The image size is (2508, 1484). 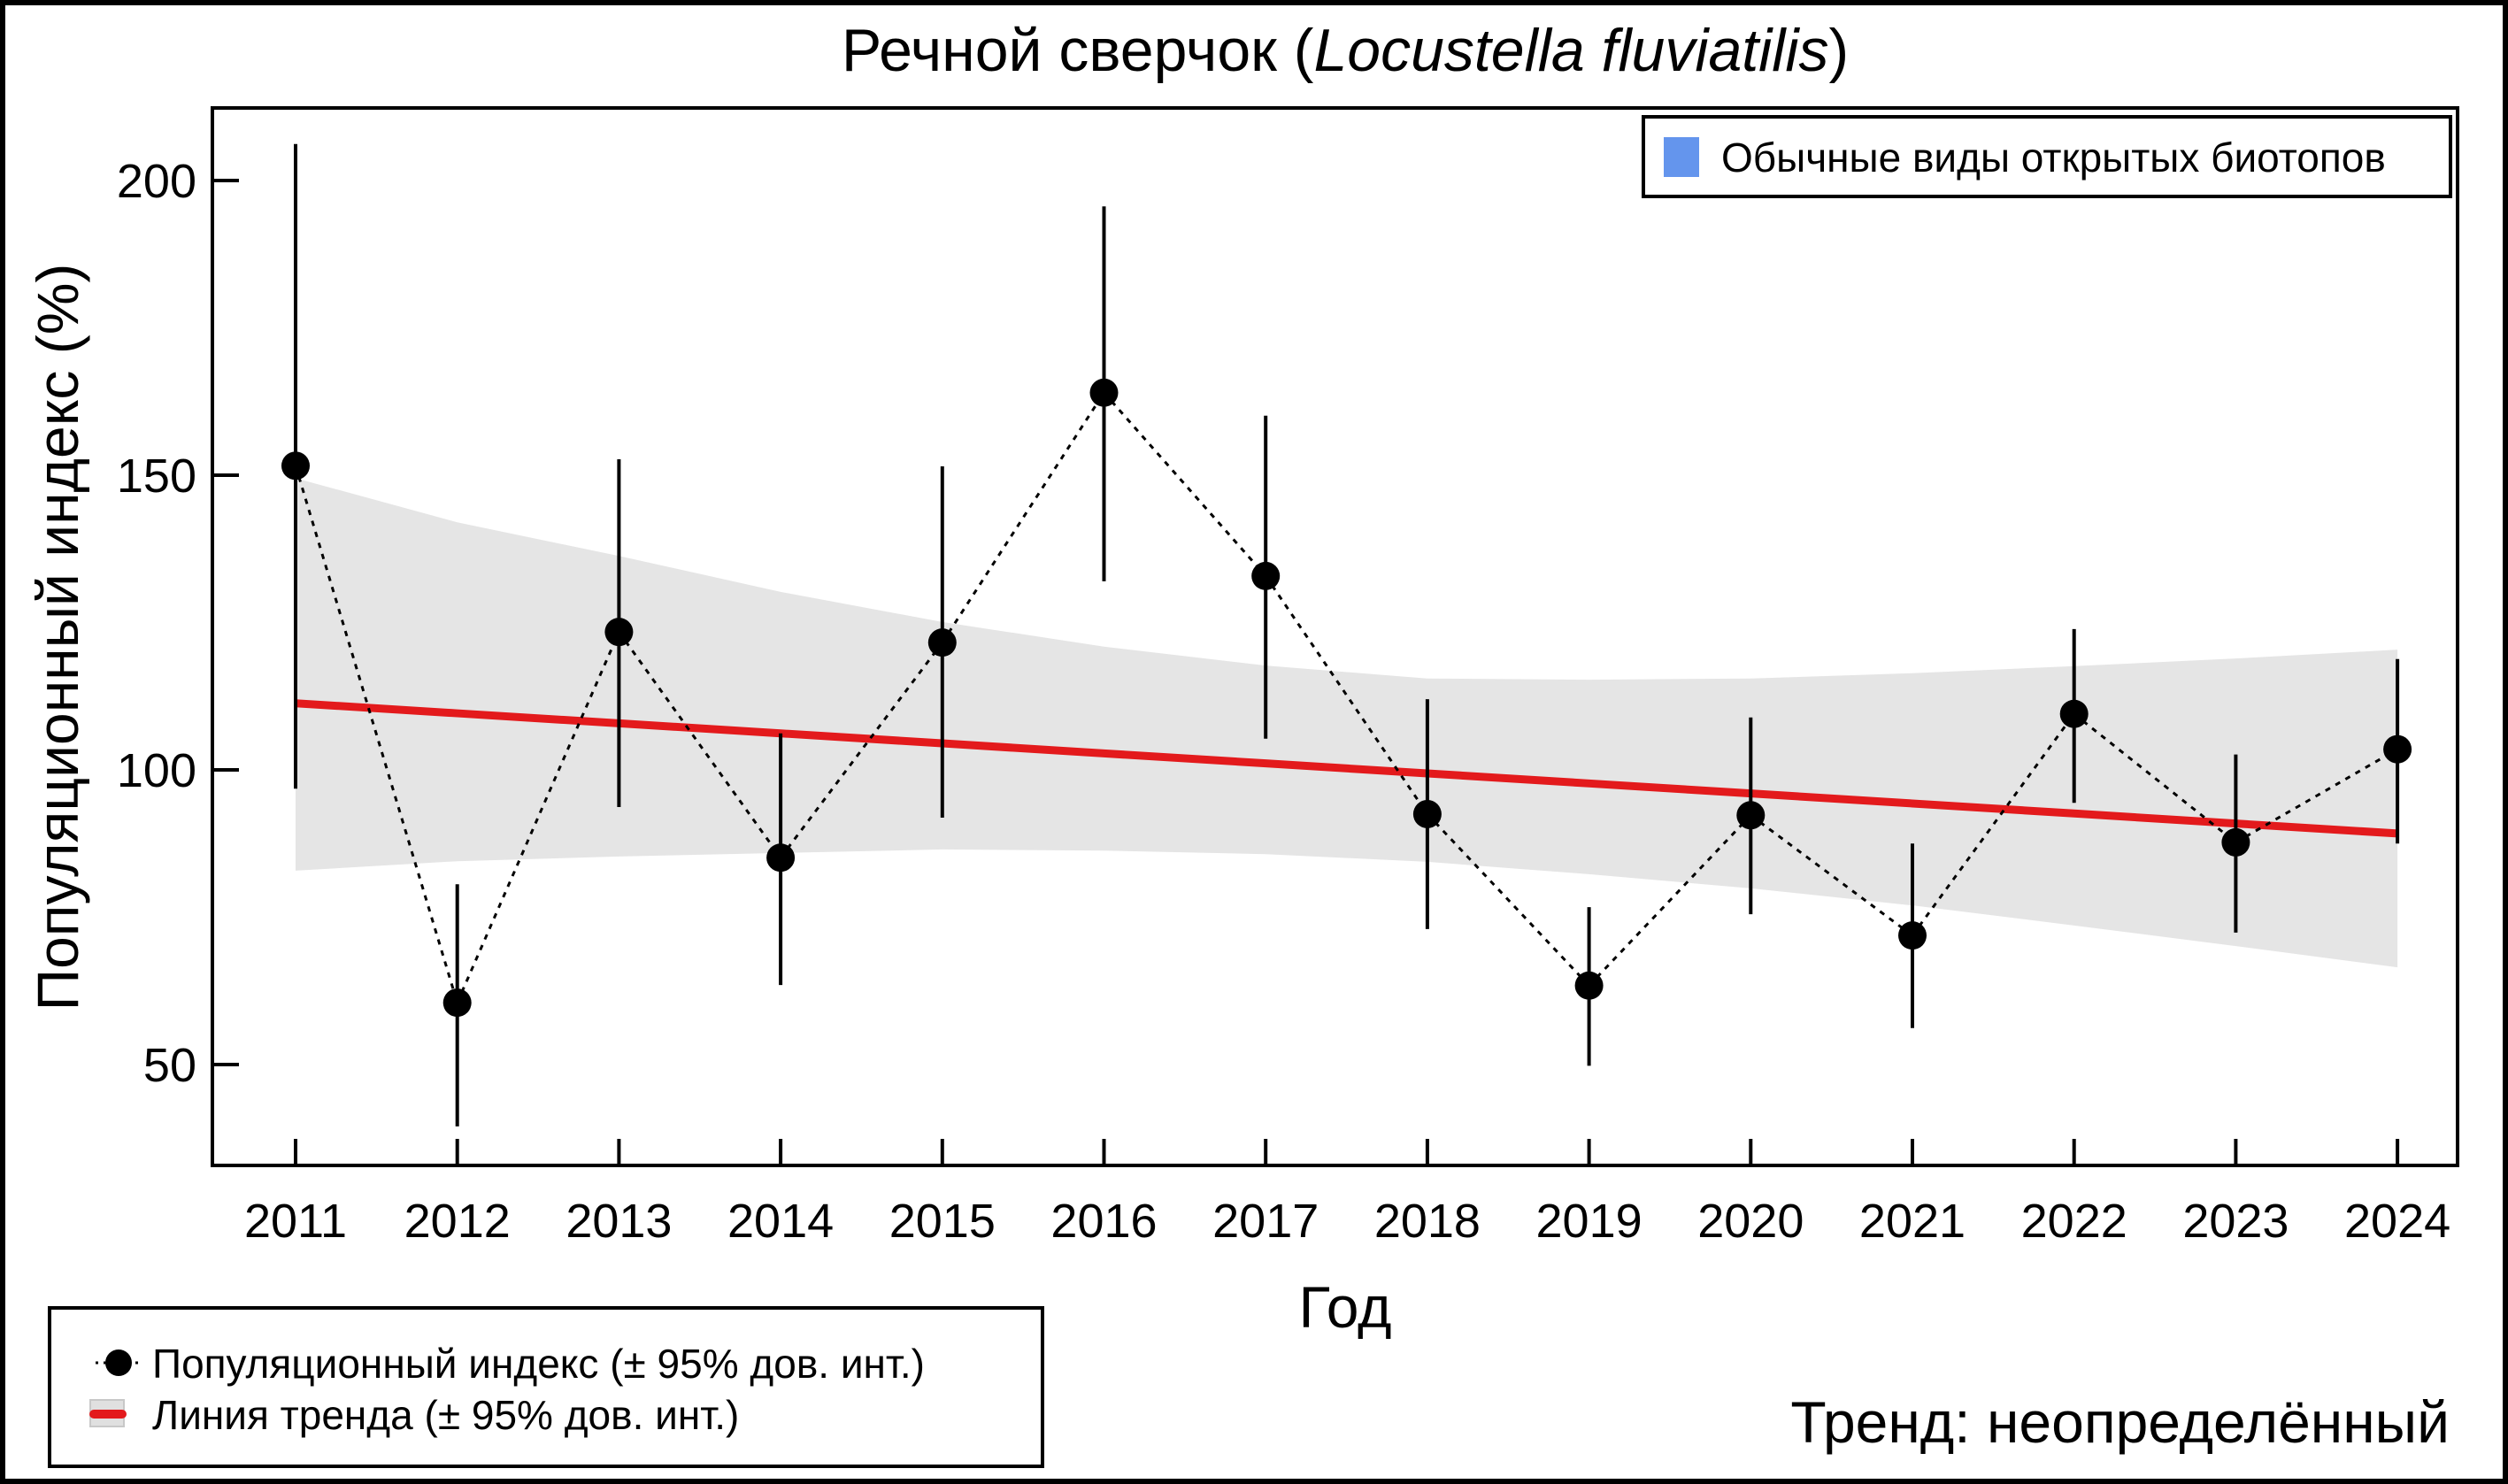 What do you see at coordinates (119, 1362) in the screenshot?
I see `legend-index-point-icon` at bounding box center [119, 1362].